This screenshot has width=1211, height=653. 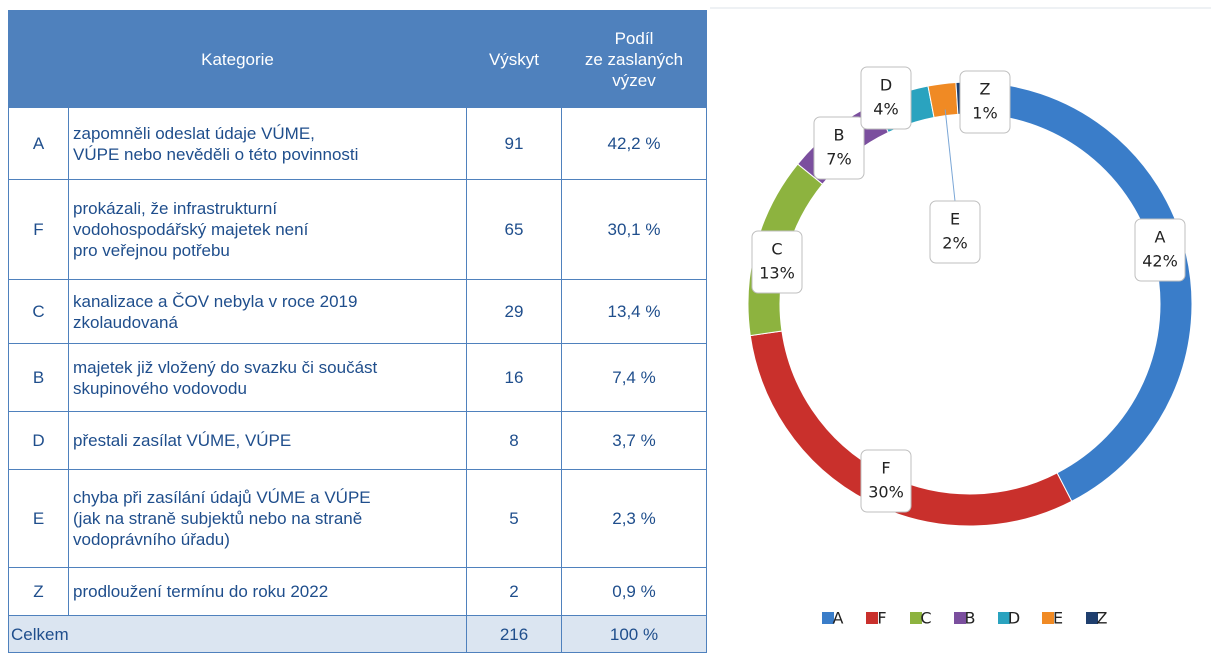 What do you see at coordinates (514, 634) in the screenshot?
I see `total-count: 216` at bounding box center [514, 634].